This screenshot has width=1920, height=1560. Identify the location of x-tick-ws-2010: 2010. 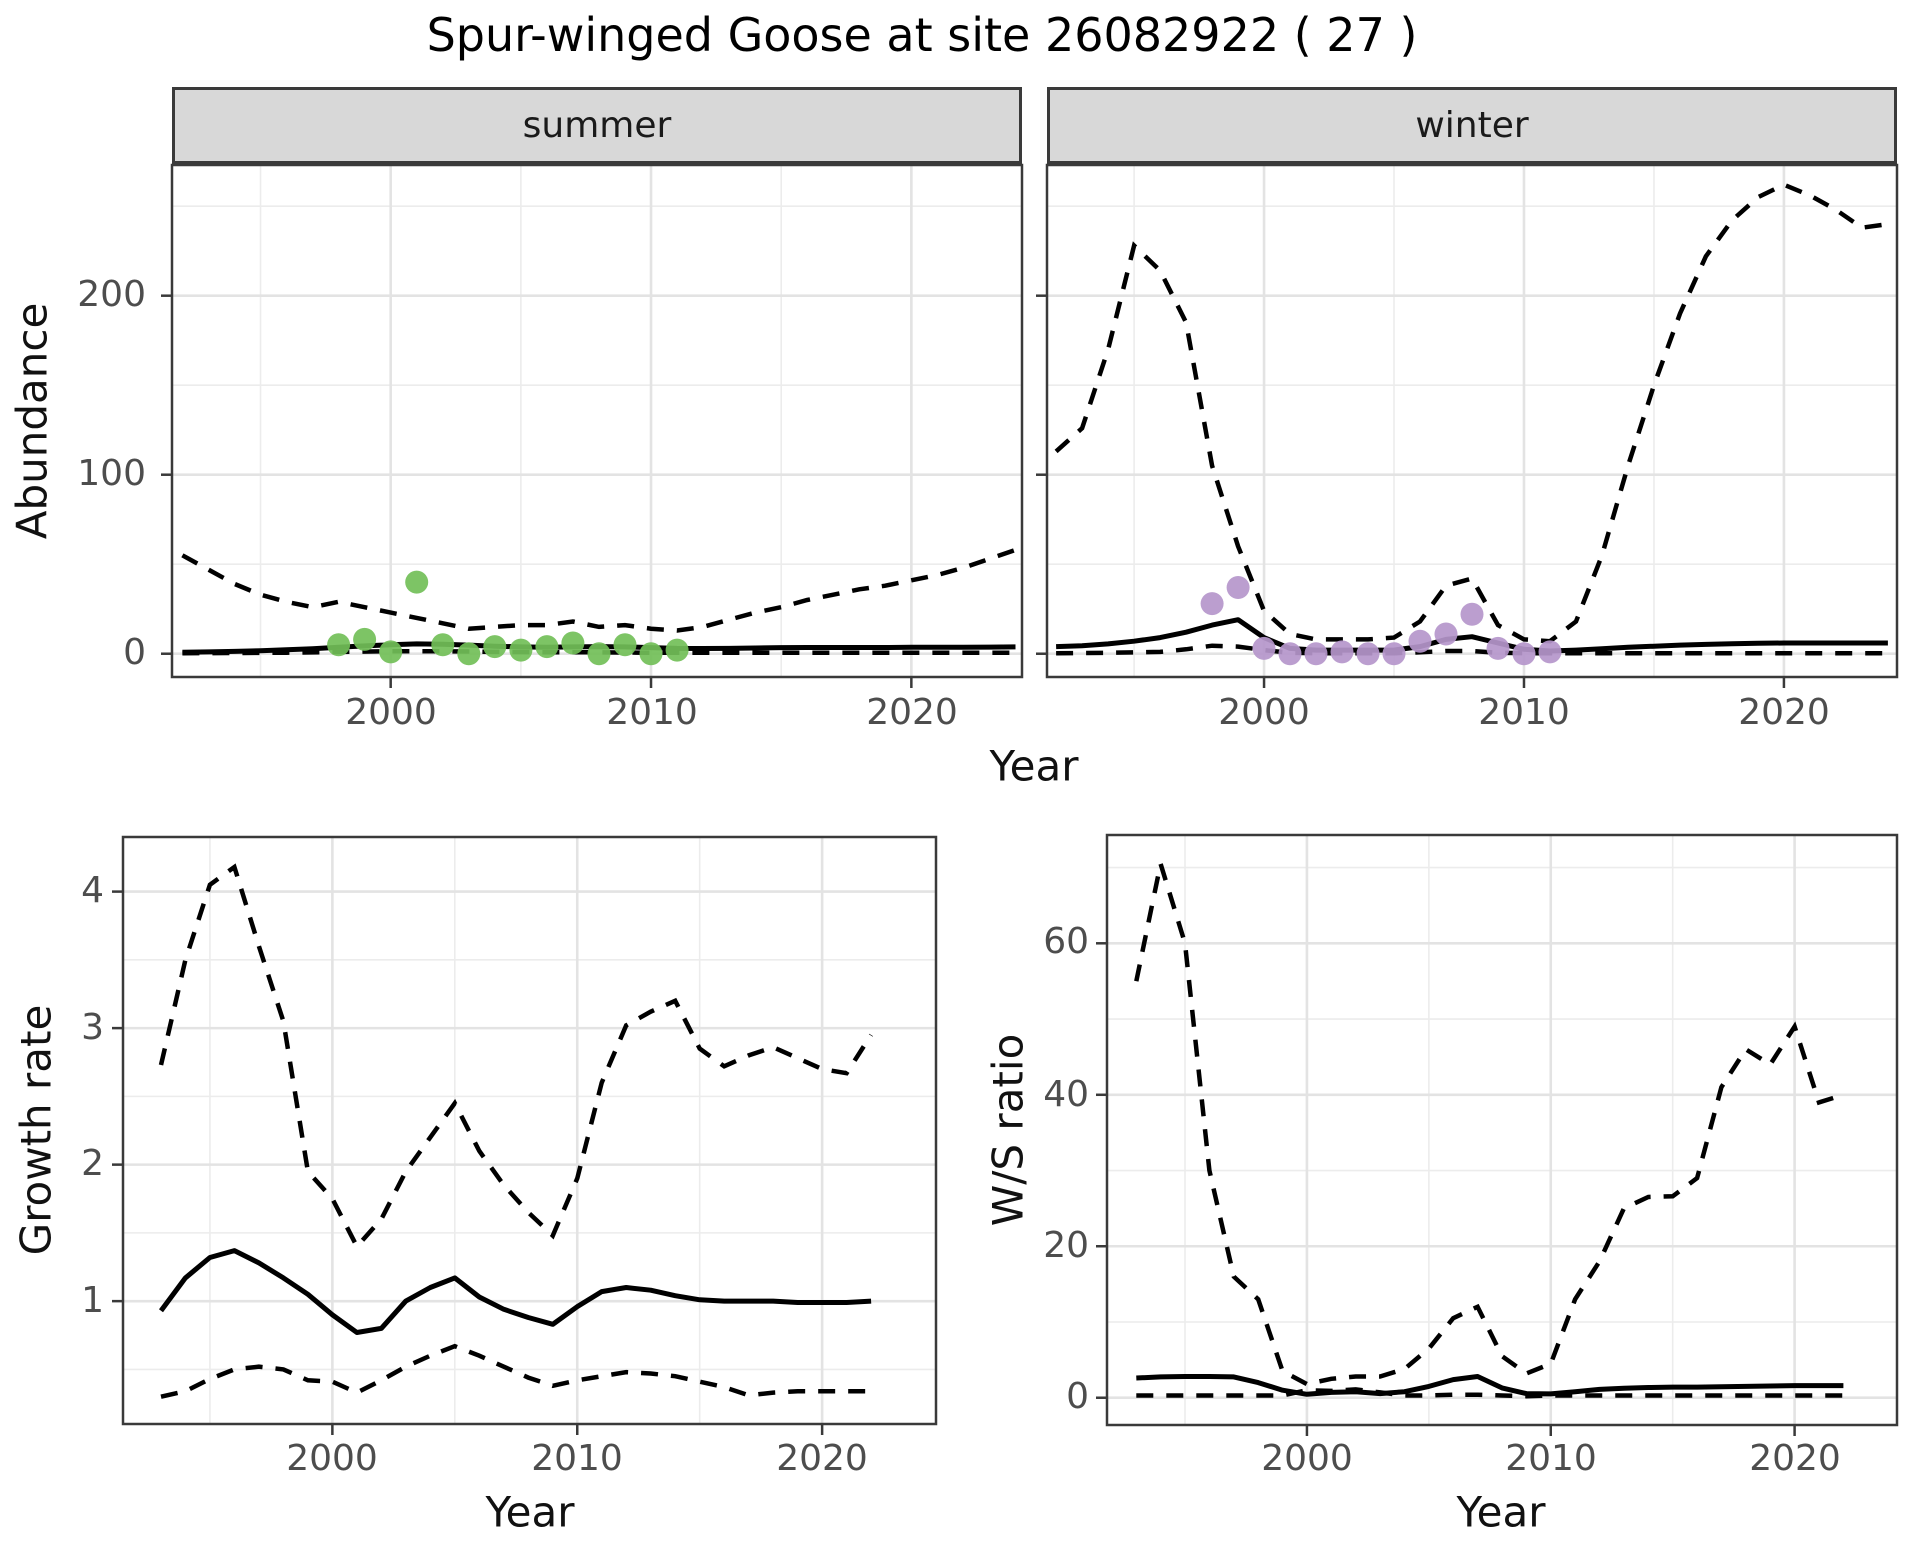
(1551, 1458).